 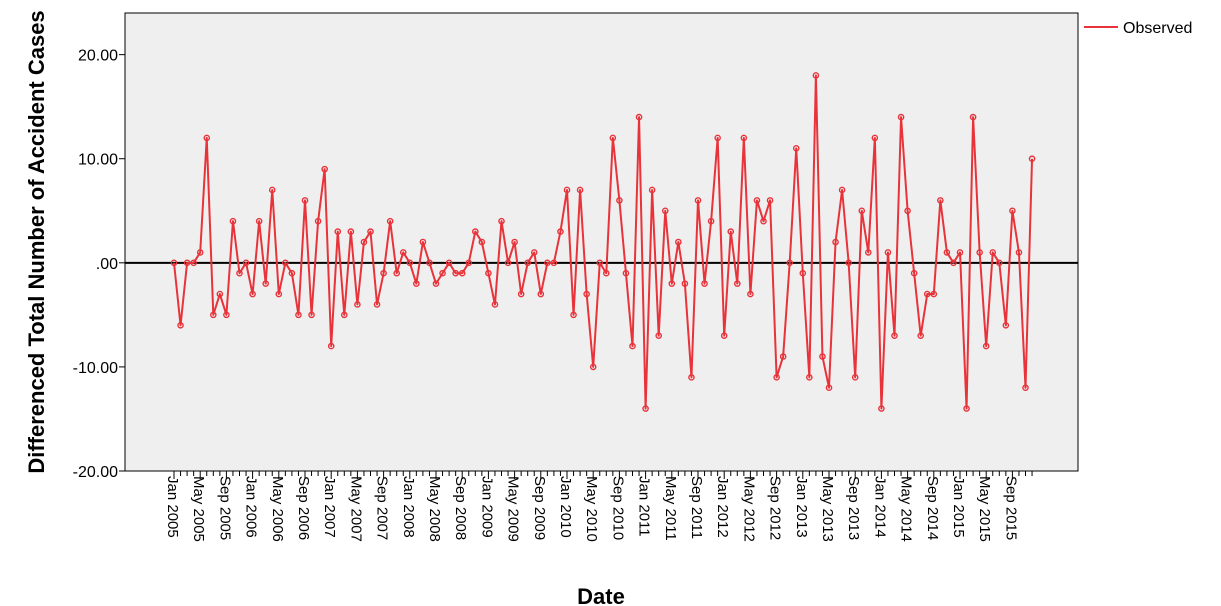 What do you see at coordinates (172, 507) in the screenshot?
I see `x-tick-label: Jan 2005` at bounding box center [172, 507].